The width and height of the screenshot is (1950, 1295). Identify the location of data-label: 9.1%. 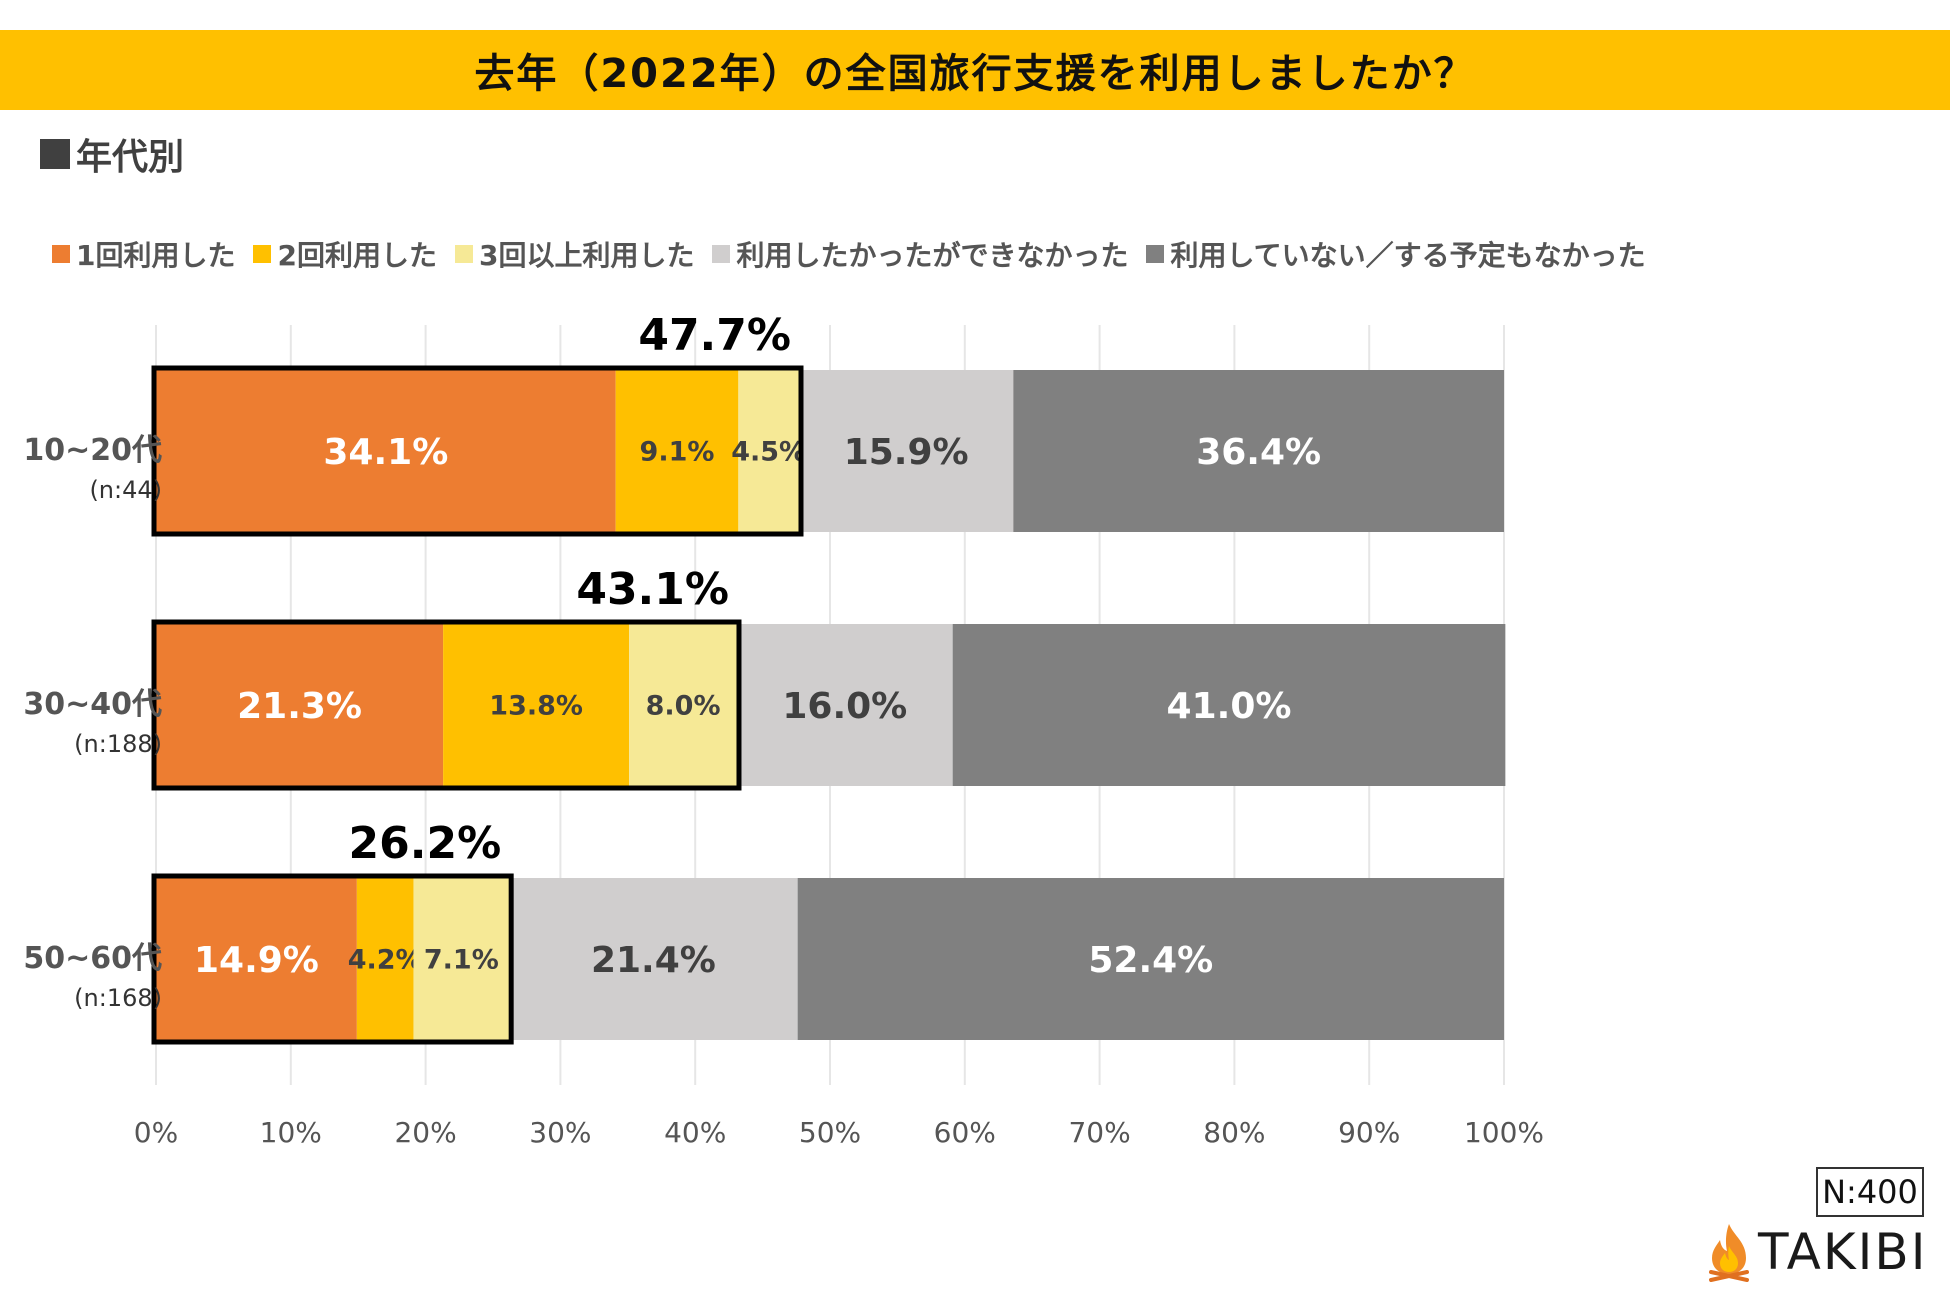
(677, 452).